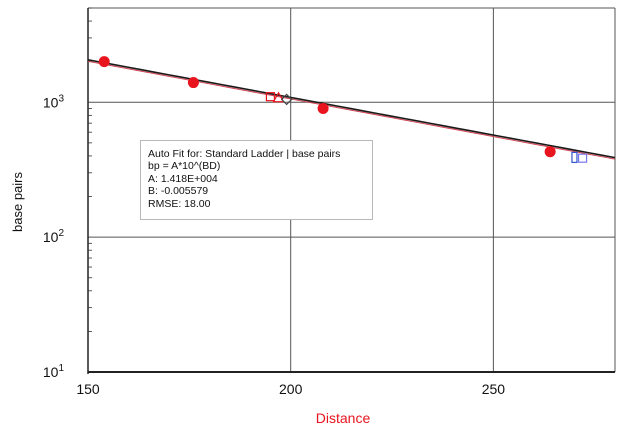 The width and height of the screenshot is (621, 433). I want to click on y-tick-label: 10¹, so click(54, 371).